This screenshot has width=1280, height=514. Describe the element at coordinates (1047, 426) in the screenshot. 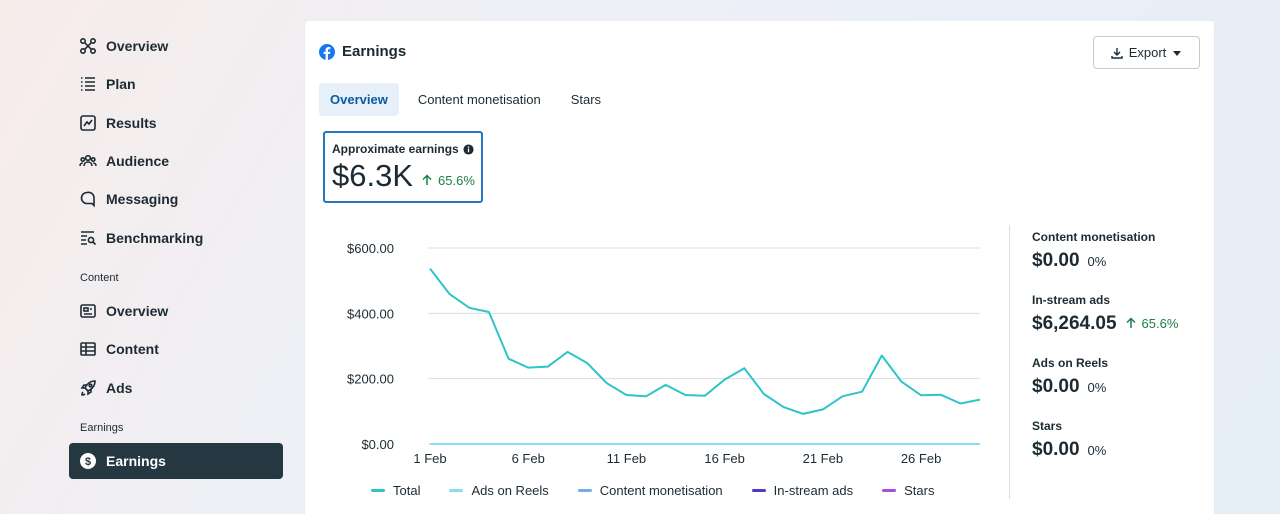

I see `stat-label: Stars` at that location.